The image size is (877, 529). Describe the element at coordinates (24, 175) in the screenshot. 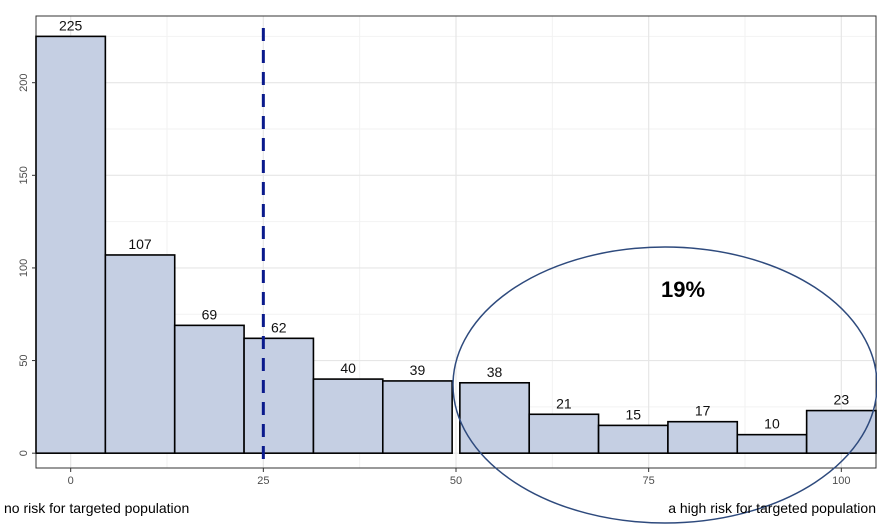

I see `y-tick-label: 150` at that location.